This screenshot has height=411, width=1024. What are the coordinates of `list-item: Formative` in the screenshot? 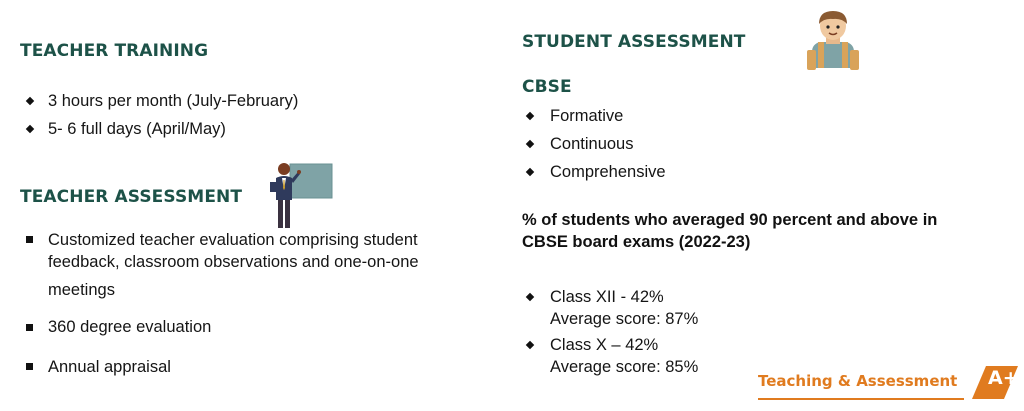 It's located at (587, 116).